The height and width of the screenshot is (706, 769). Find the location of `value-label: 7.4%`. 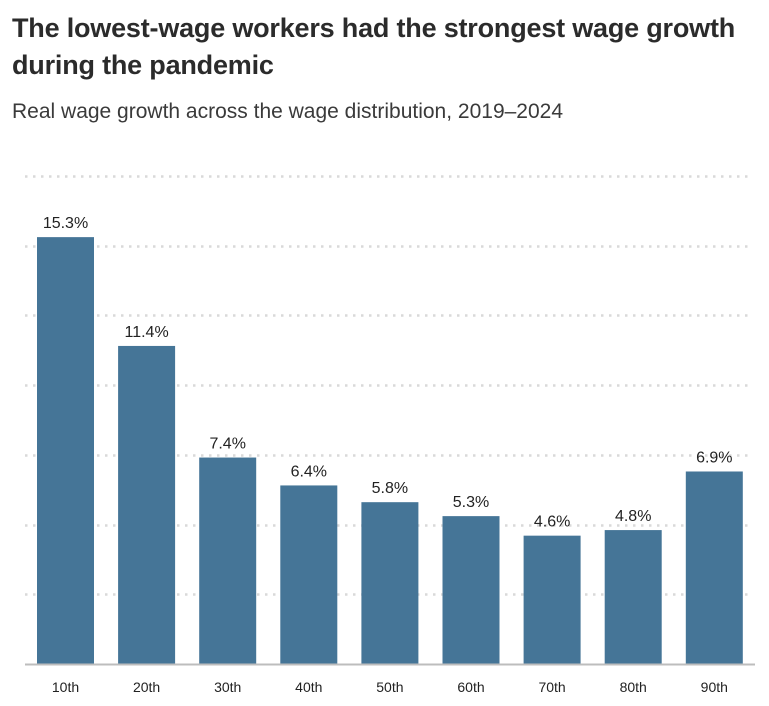

value-label: 7.4% is located at coordinates (227, 444).